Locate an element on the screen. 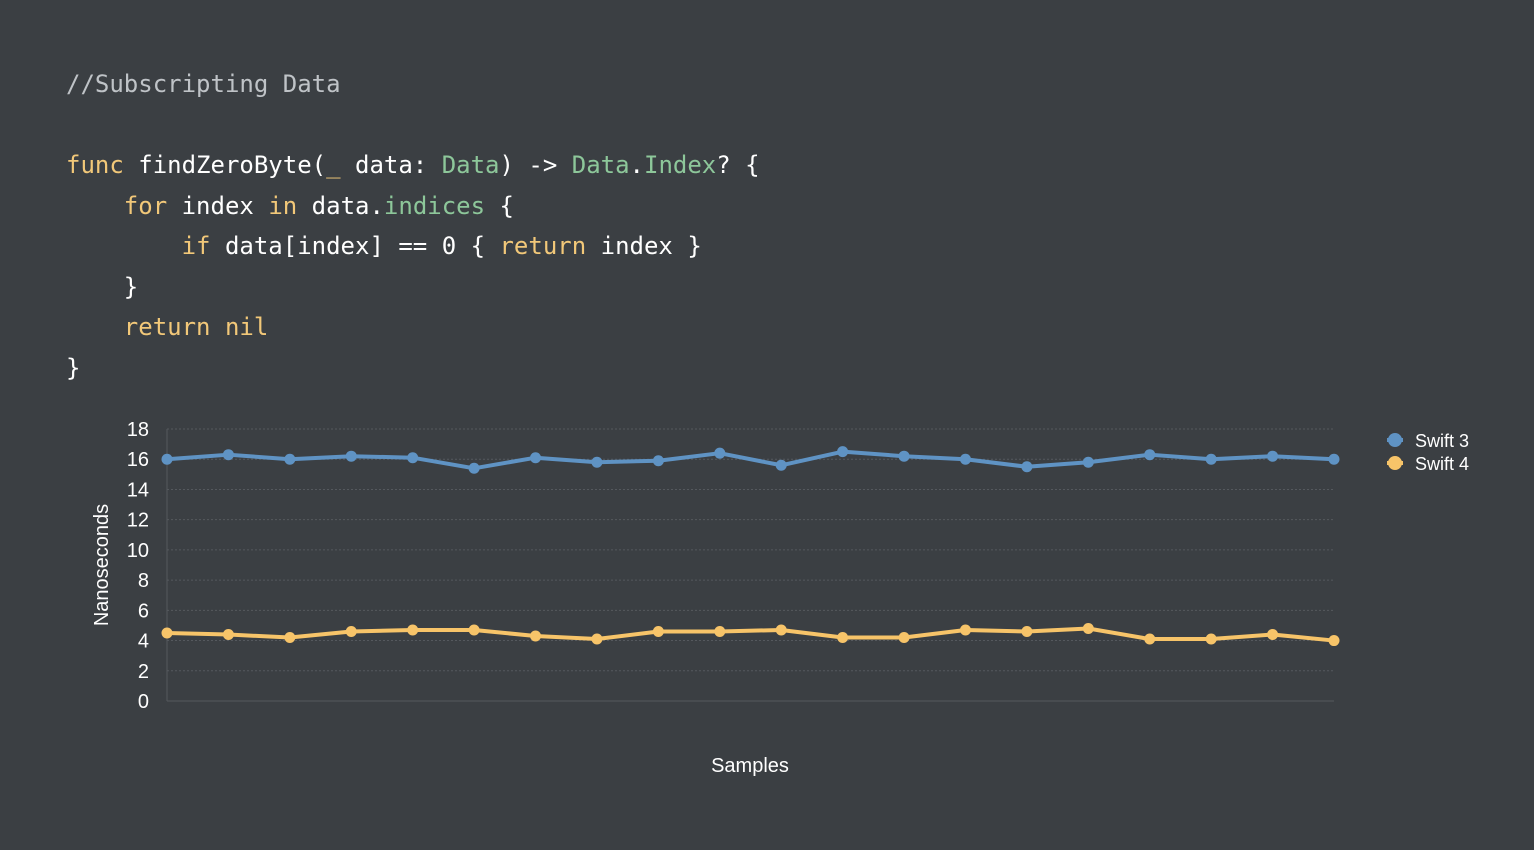  code-token-plain: index is located at coordinates (218, 205).